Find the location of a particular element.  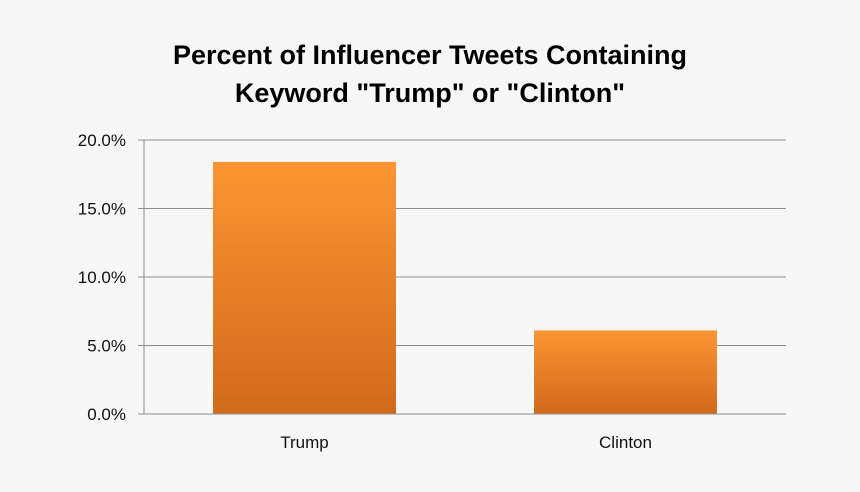

y-tick-label: 0.0% is located at coordinates (106, 414).